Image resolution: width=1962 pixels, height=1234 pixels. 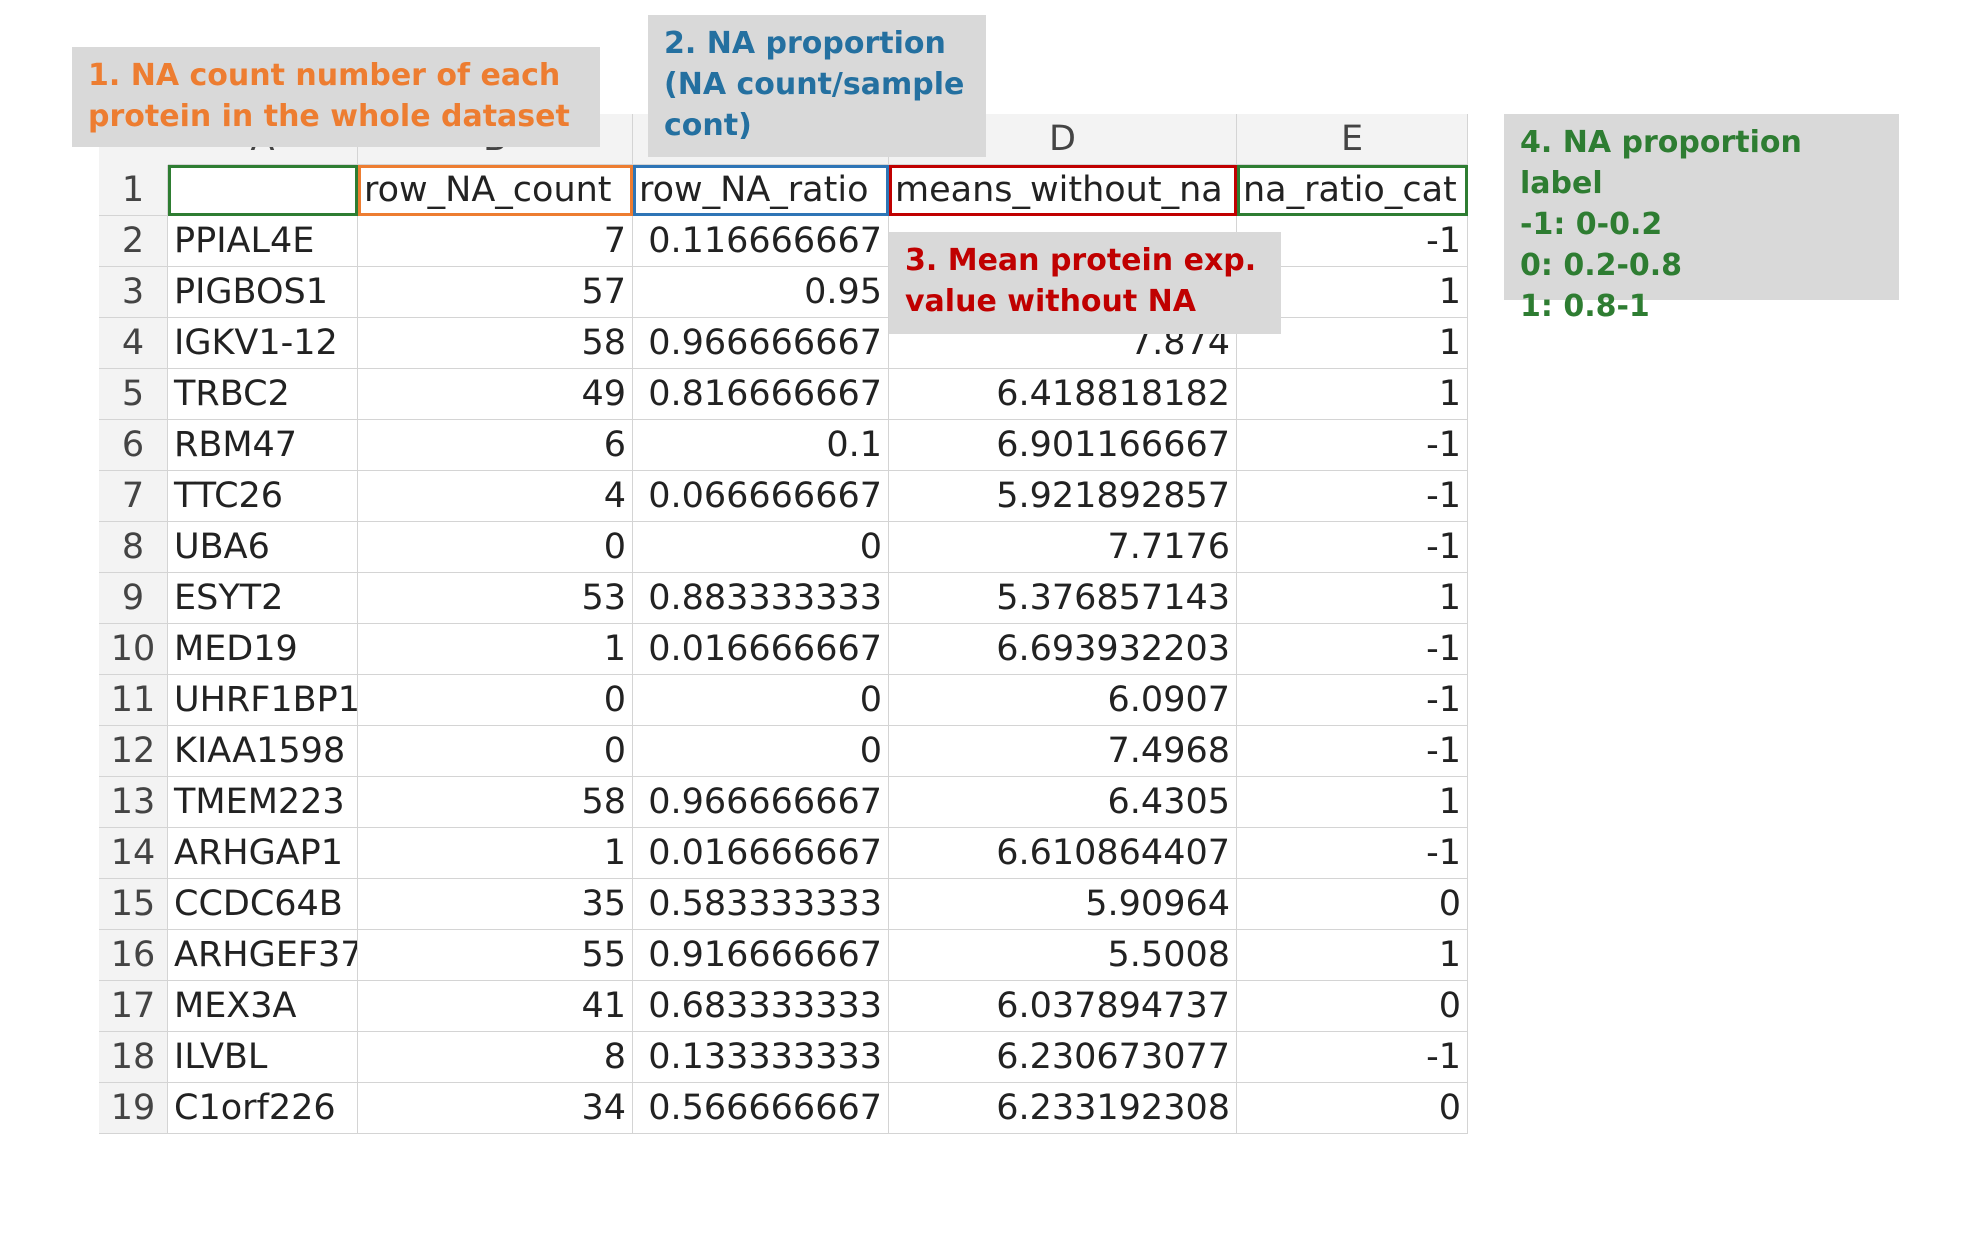 I want to click on annotation: 2. NA proportion (NA count/sample cont), so click(x=817, y=86).